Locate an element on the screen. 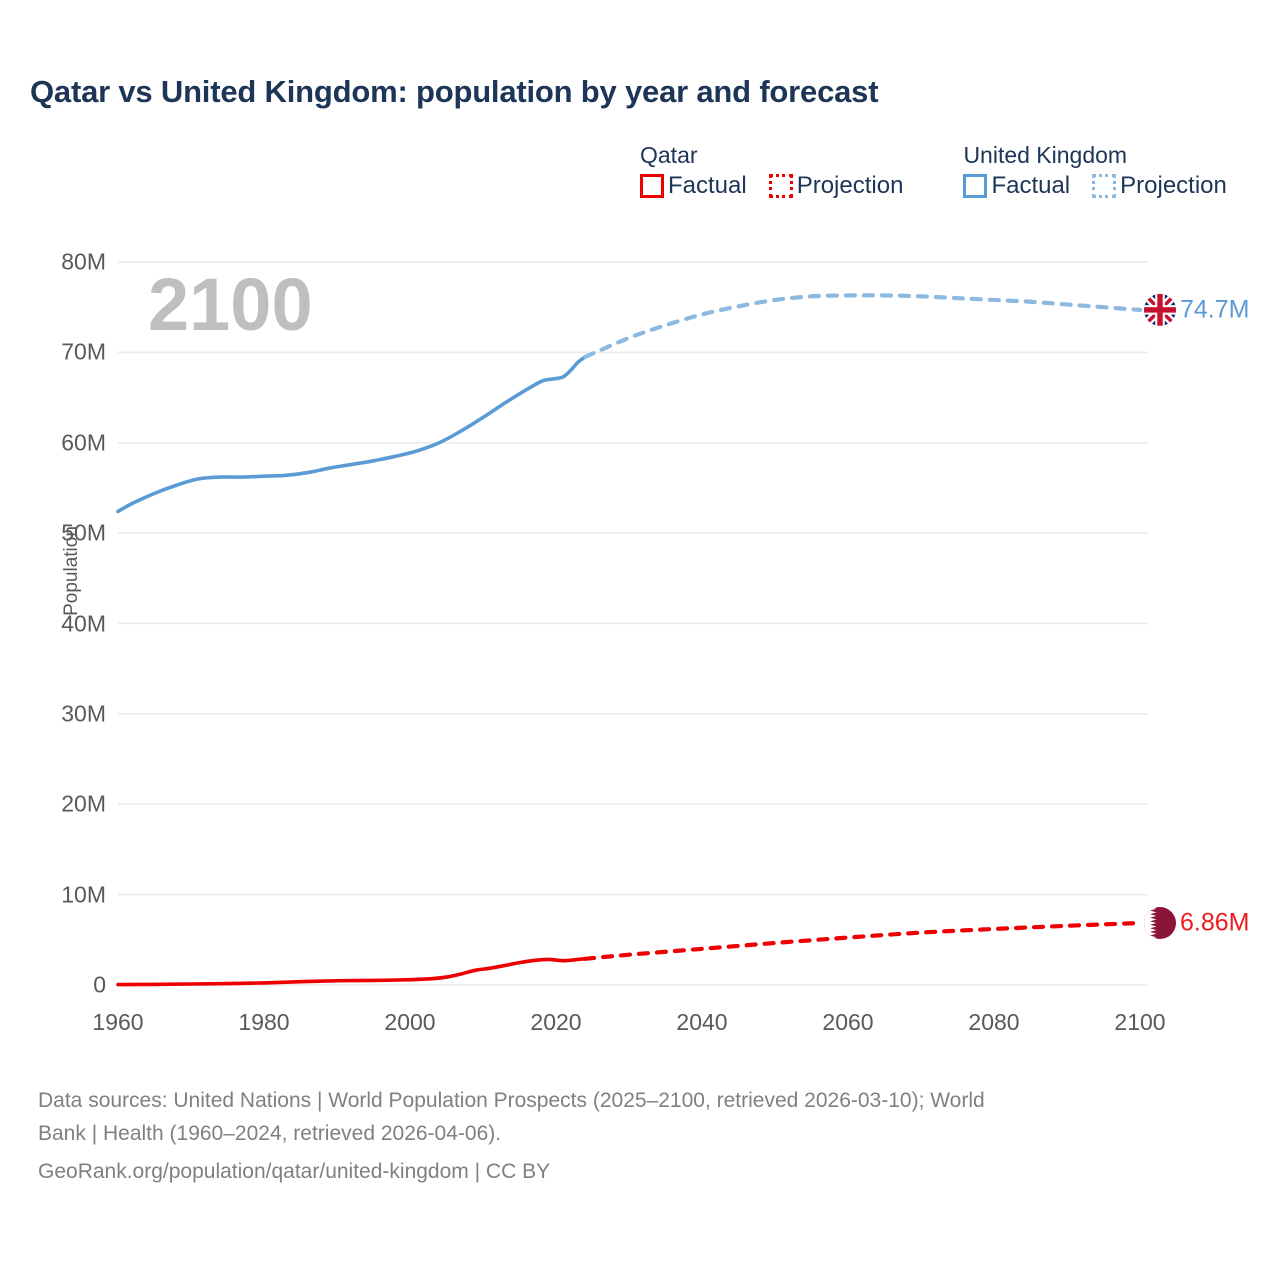  legend-item-qatar-factual: Factual is located at coordinates (693, 185).